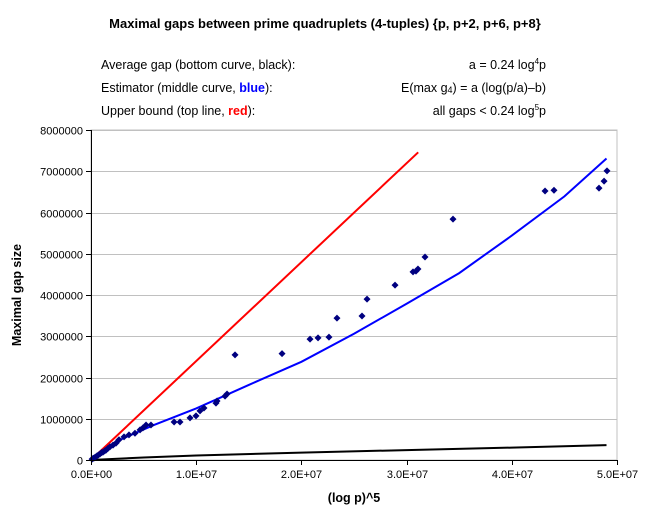 Image resolution: width=650 pixels, height=520 pixels. Describe the element at coordinates (238, 111) in the screenshot. I see `legend-red-word: red` at that location.